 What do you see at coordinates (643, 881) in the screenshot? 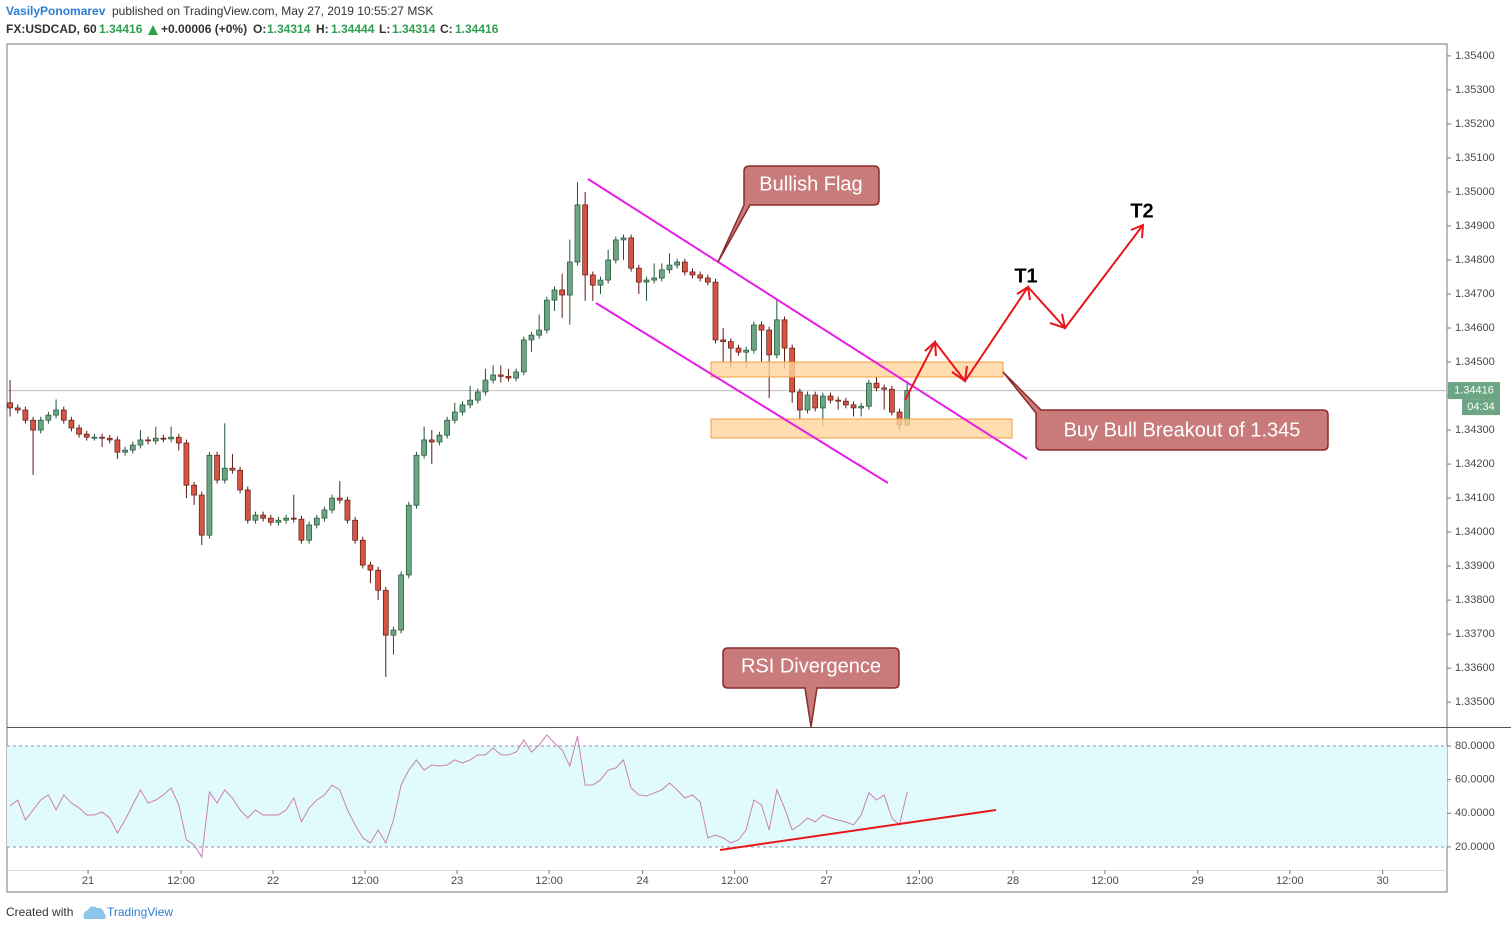
I see `x-tick-label: 24` at bounding box center [643, 881].